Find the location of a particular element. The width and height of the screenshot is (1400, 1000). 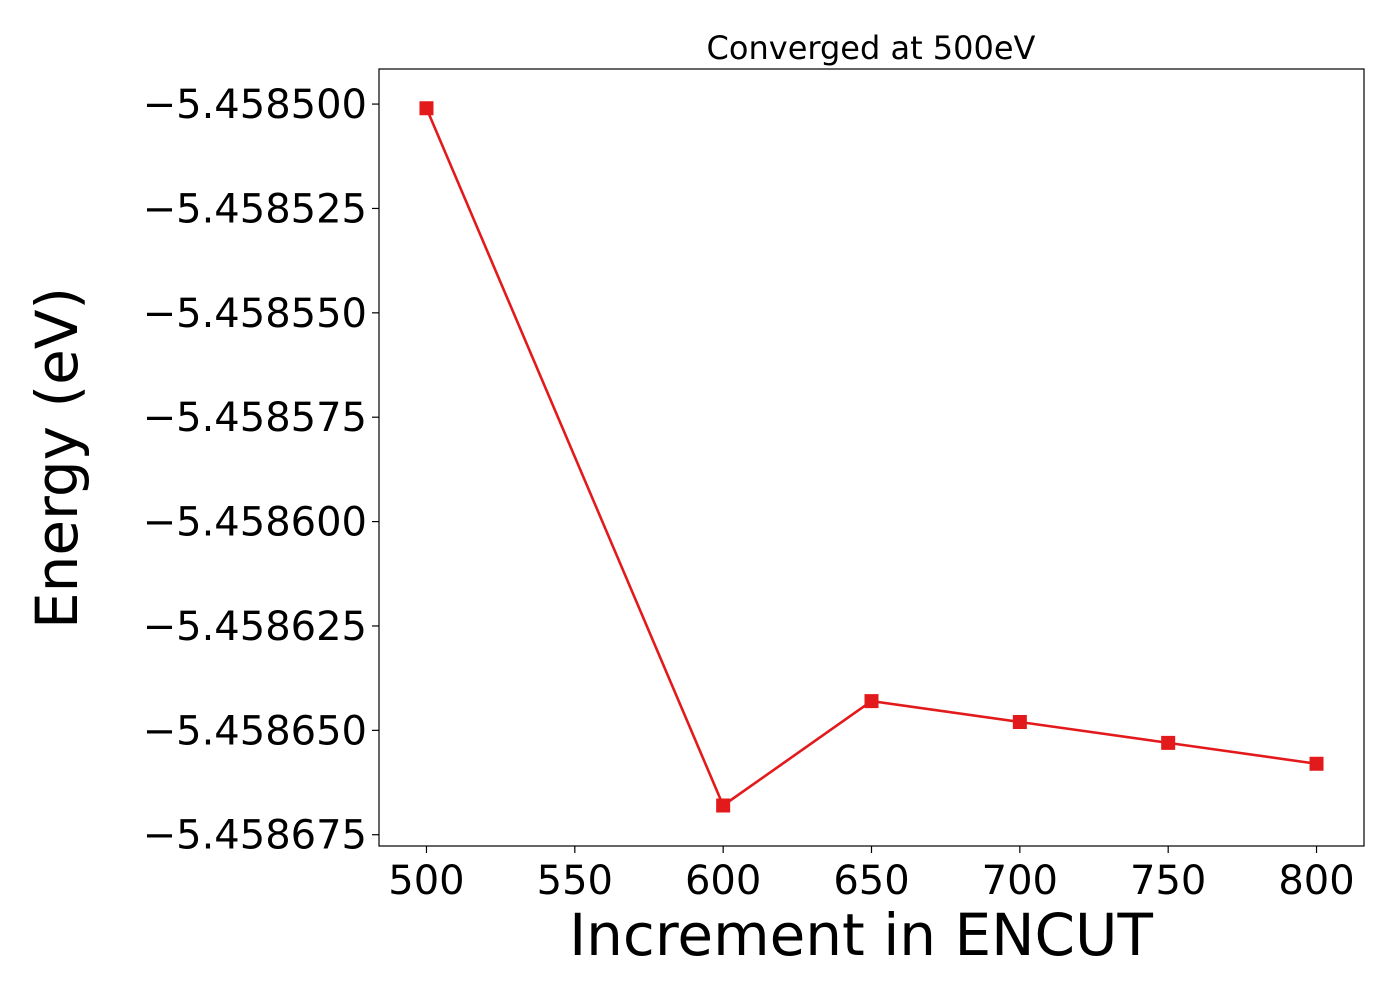

y-tick-label: −5.458500 is located at coordinates (255, 105).